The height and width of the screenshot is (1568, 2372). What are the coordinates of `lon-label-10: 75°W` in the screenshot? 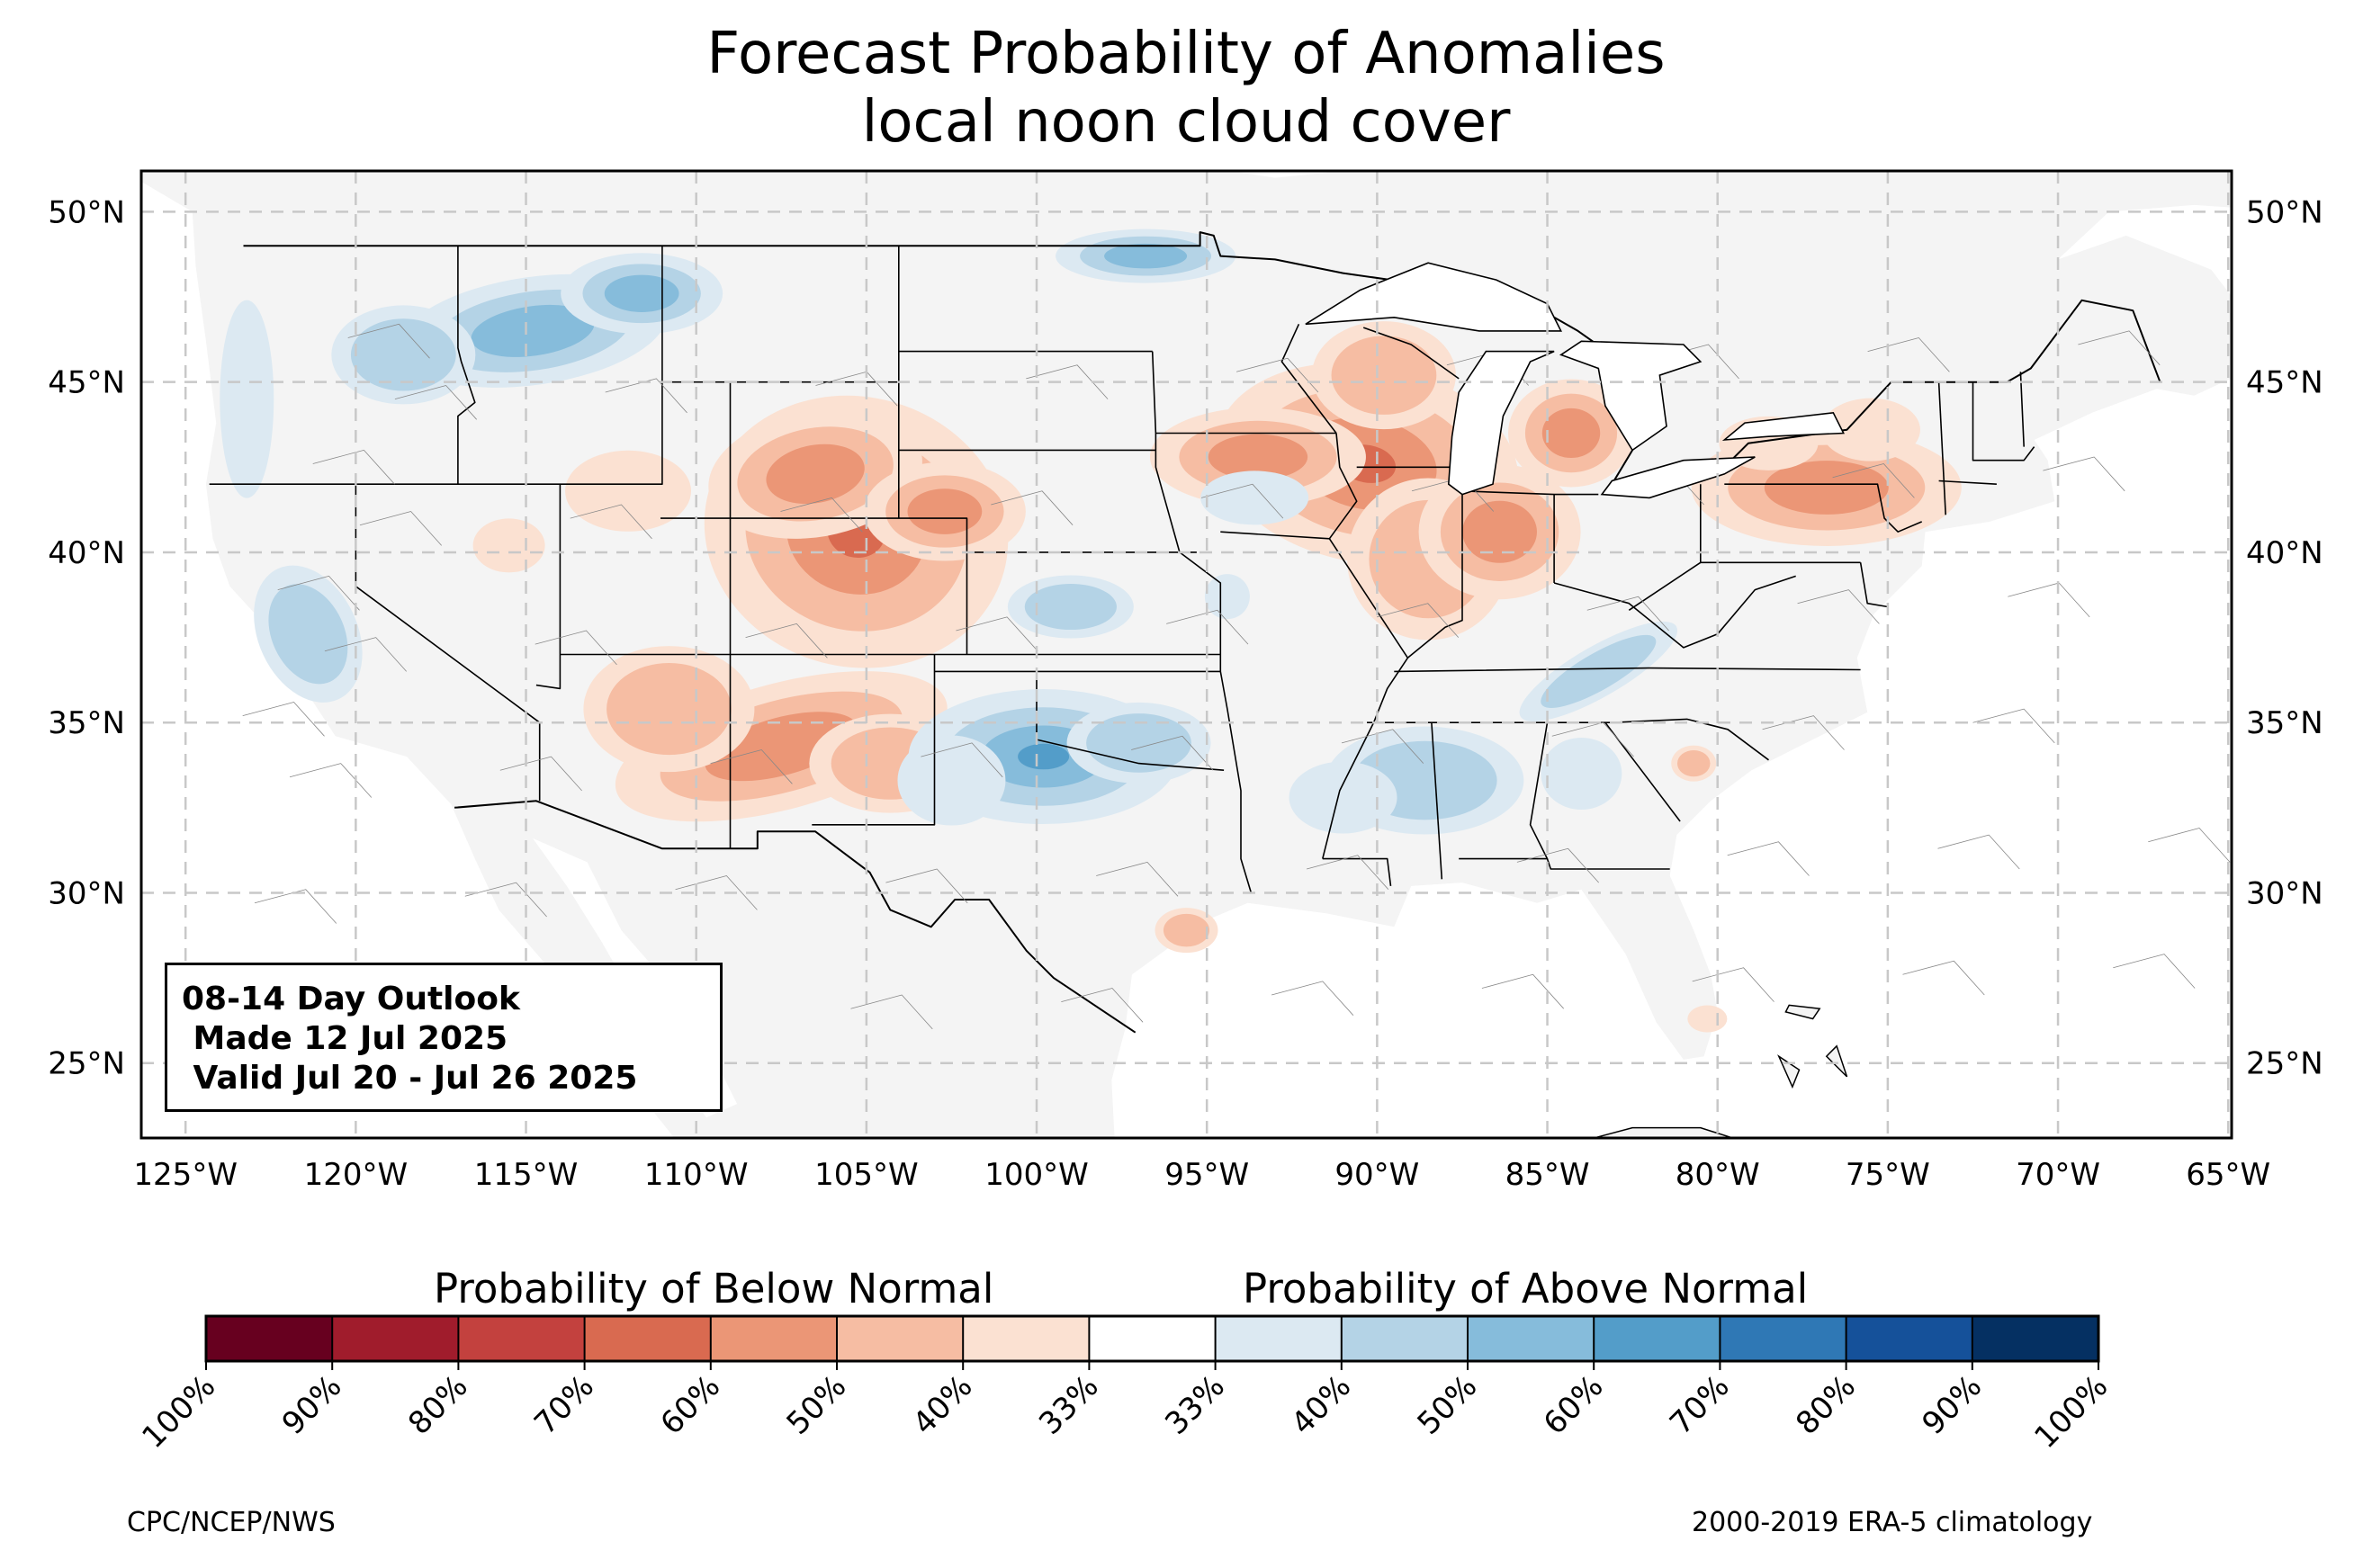 It's located at (1888, 1175).